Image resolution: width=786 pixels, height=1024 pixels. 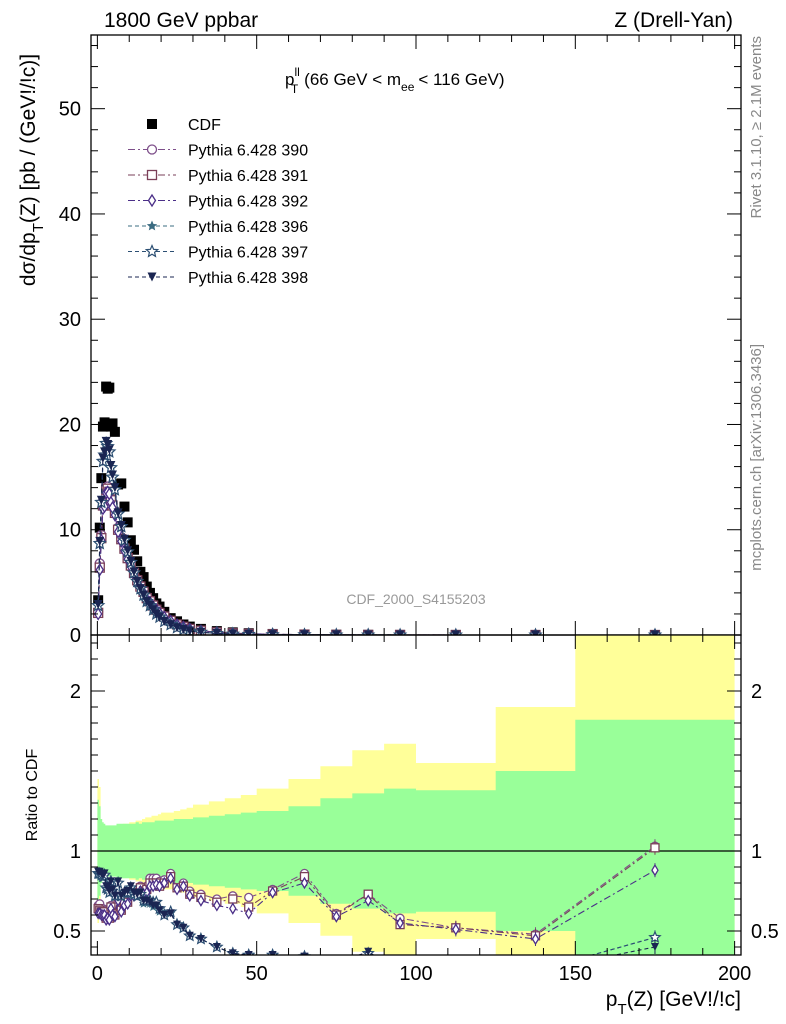 What do you see at coordinates (218, 176) in the screenshot?
I see `legend-entry-2: Pythia 6.428 391` at bounding box center [218, 176].